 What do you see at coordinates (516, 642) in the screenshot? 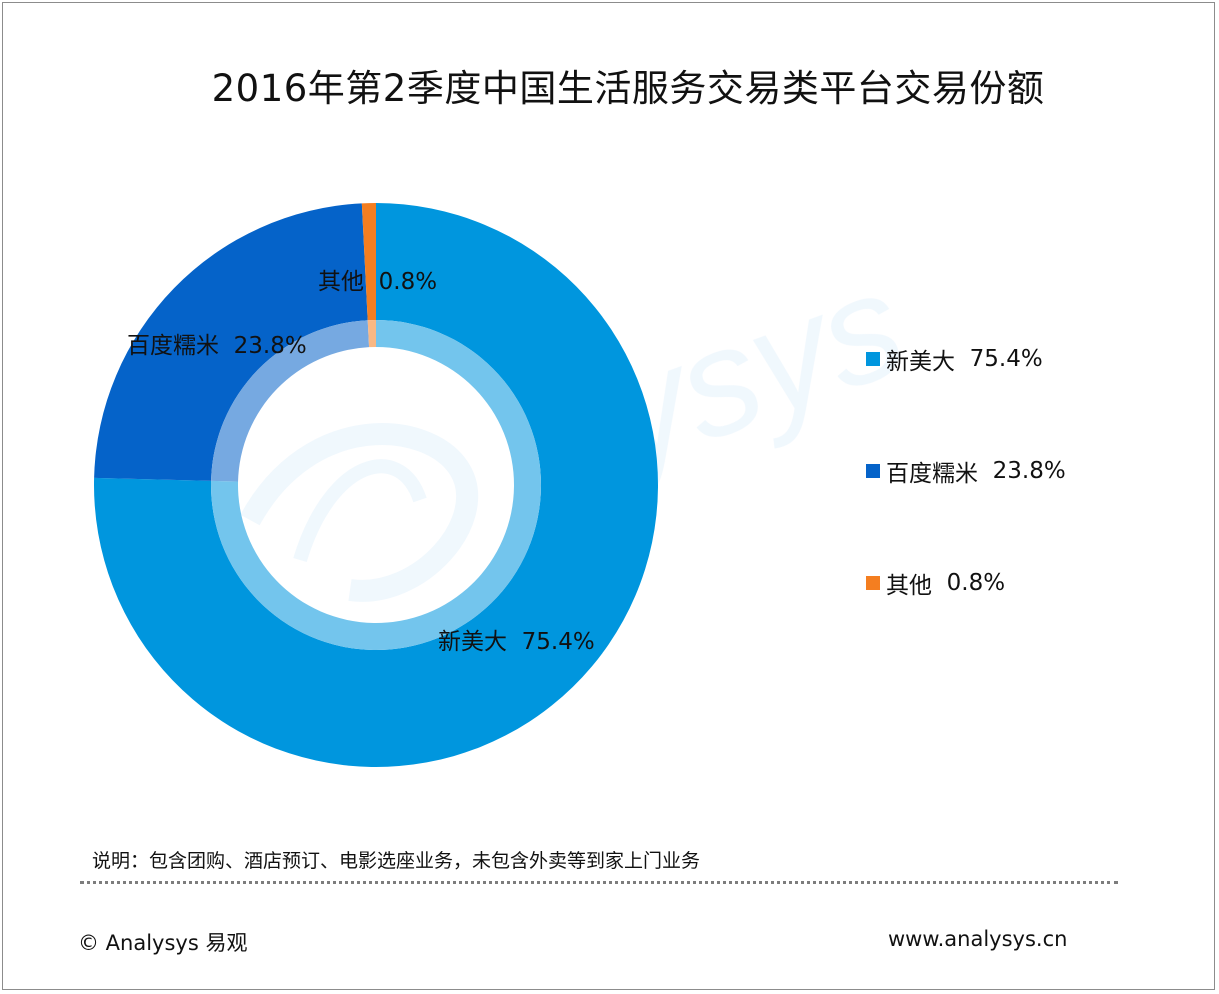
I see `slice-label-xinmeida: 新美大 75.4%` at bounding box center [516, 642].